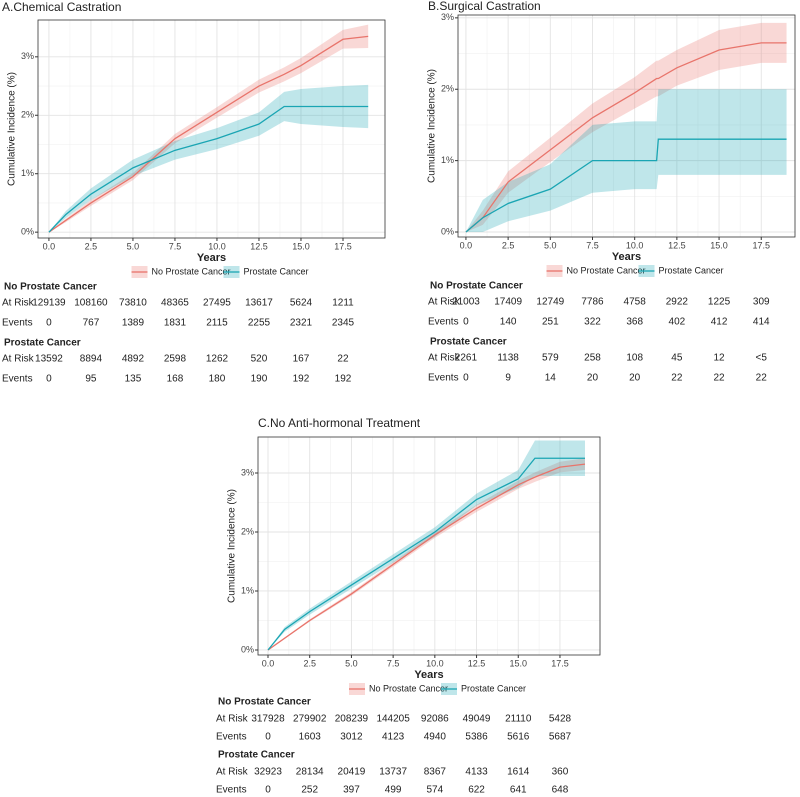 The width and height of the screenshot is (800, 797). Describe the element at coordinates (310, 772) in the screenshot. I see `risk-value: 28134` at that location.